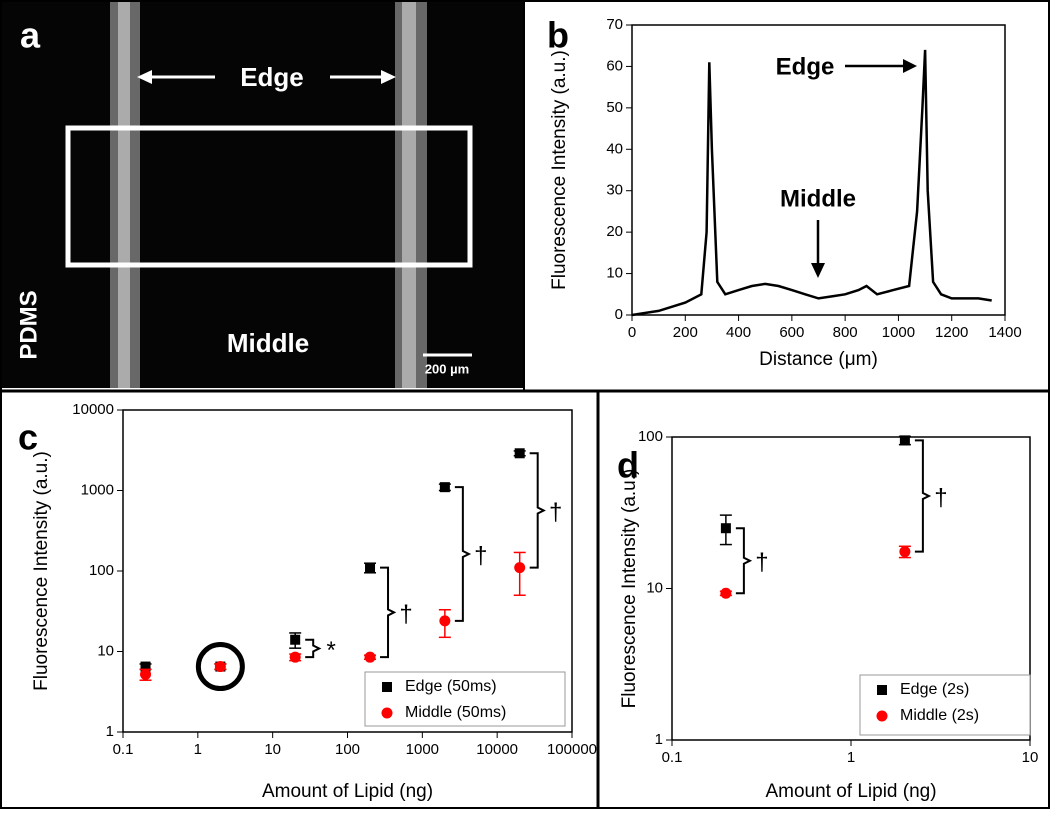 The width and height of the screenshot is (1050, 814). I want to click on y-tick-label: 60, so click(614, 65).